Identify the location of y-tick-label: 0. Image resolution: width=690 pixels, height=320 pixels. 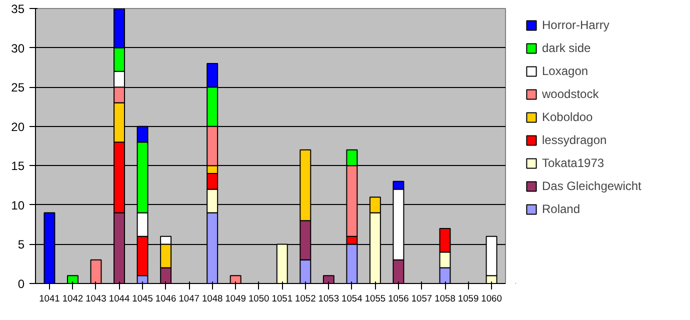
(21, 284).